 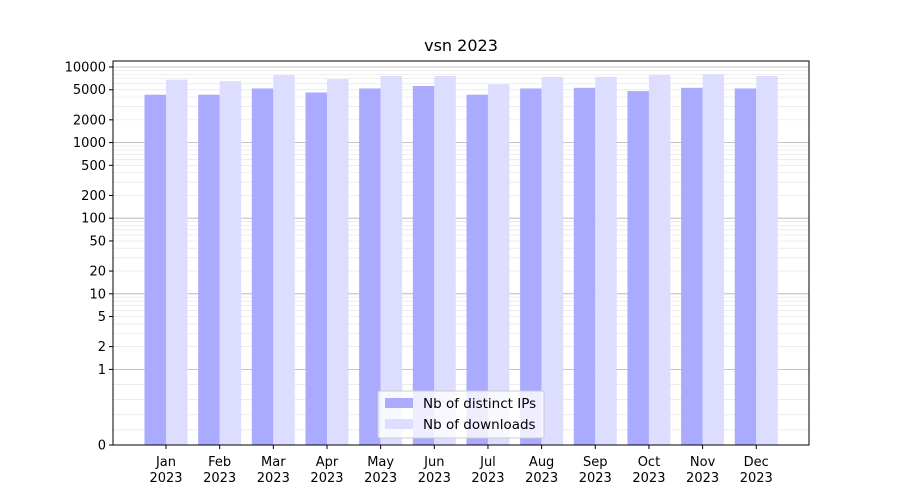 What do you see at coordinates (479, 404) in the screenshot?
I see `legend-label-distinct-ips: Nb of distinct IPs` at bounding box center [479, 404].